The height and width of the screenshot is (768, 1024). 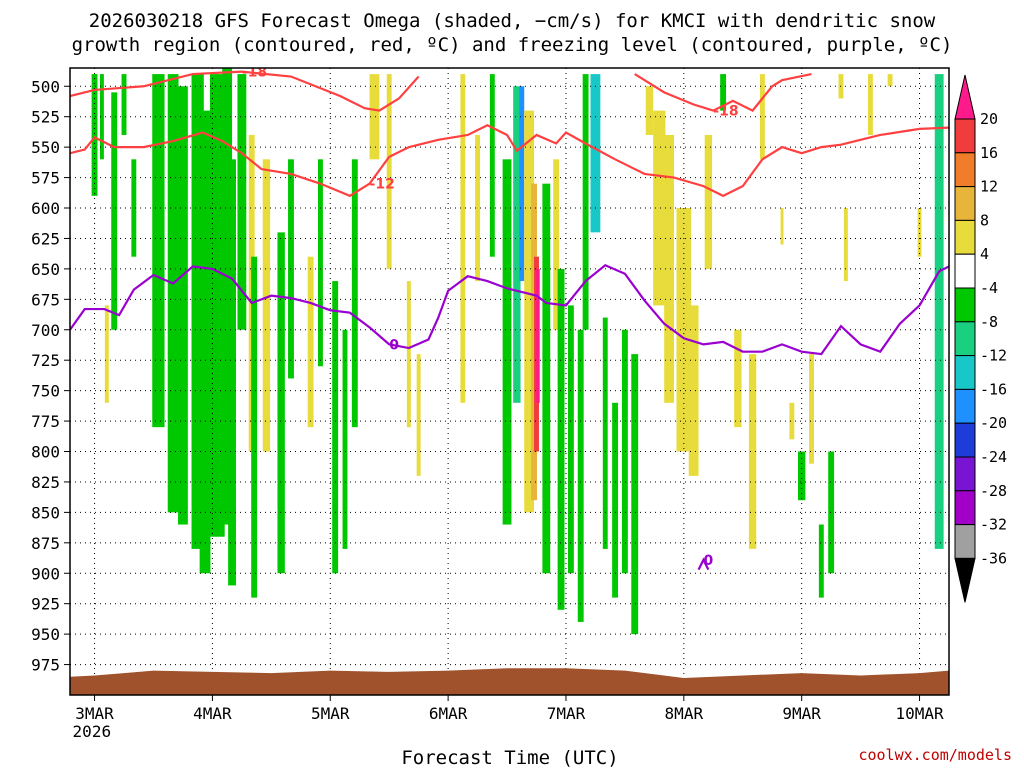 I want to click on terrain-fill, so click(x=509, y=681).